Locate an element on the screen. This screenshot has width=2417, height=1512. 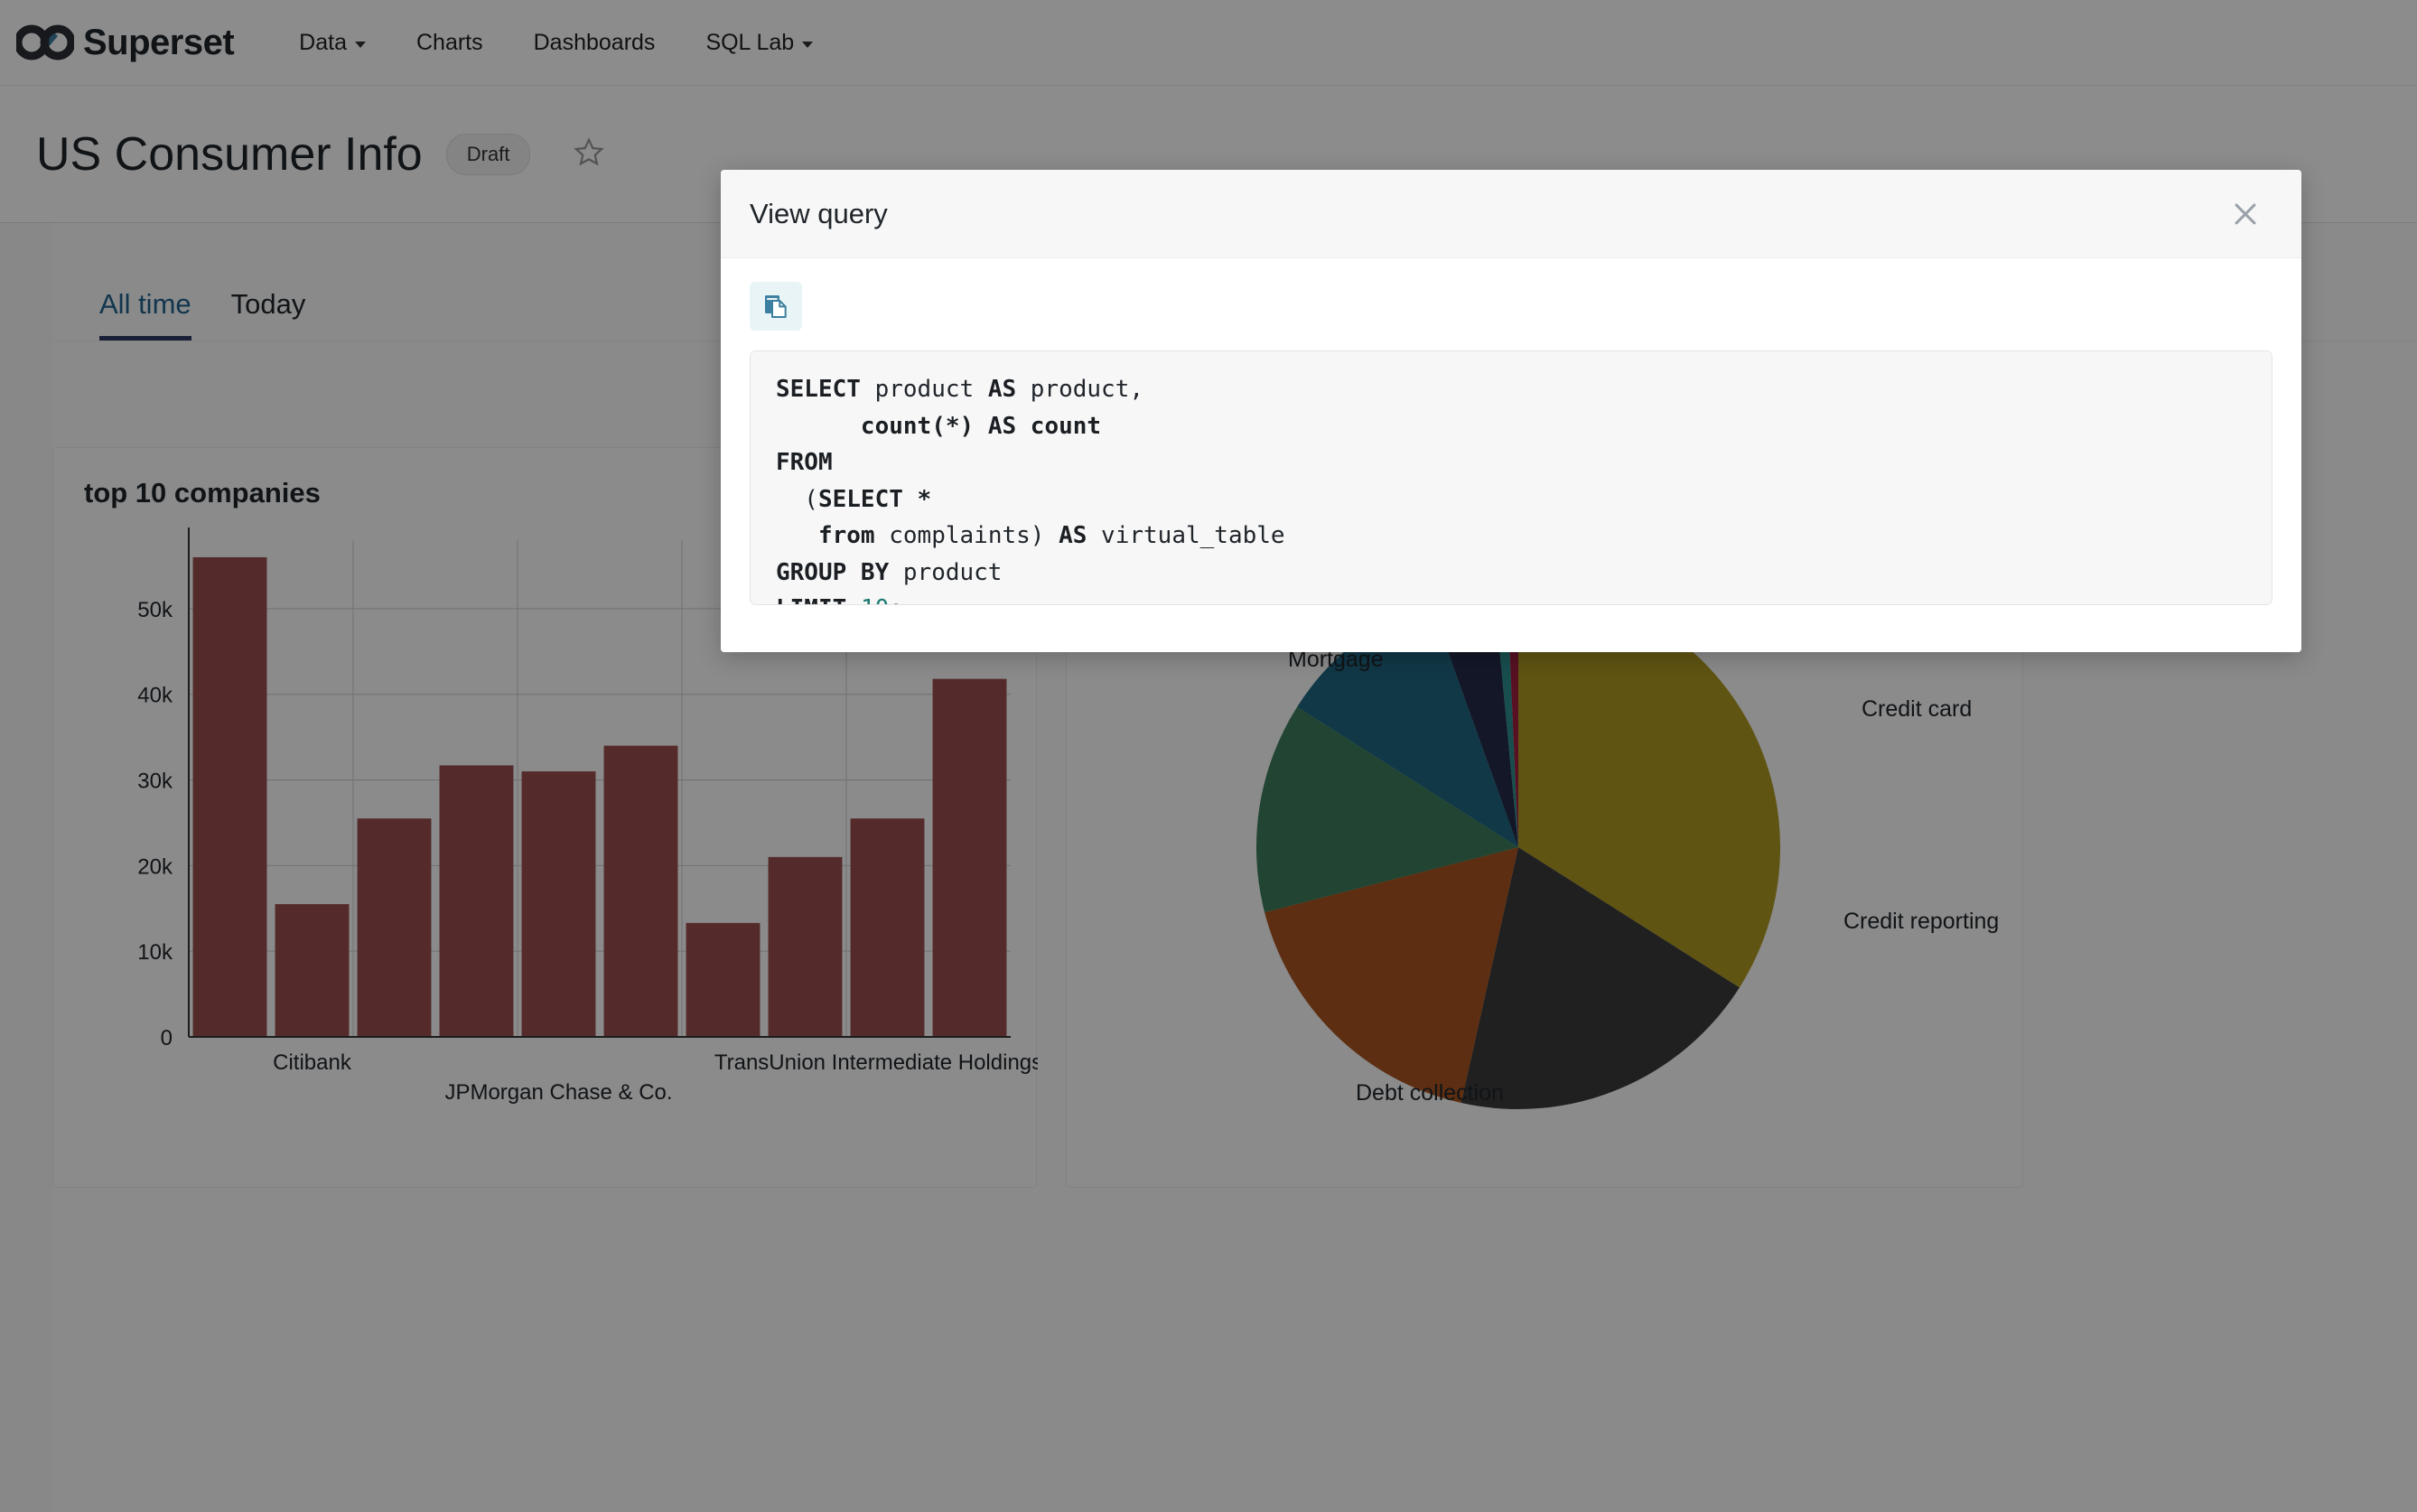
tab-all-time: All time is located at coordinates (145, 314).